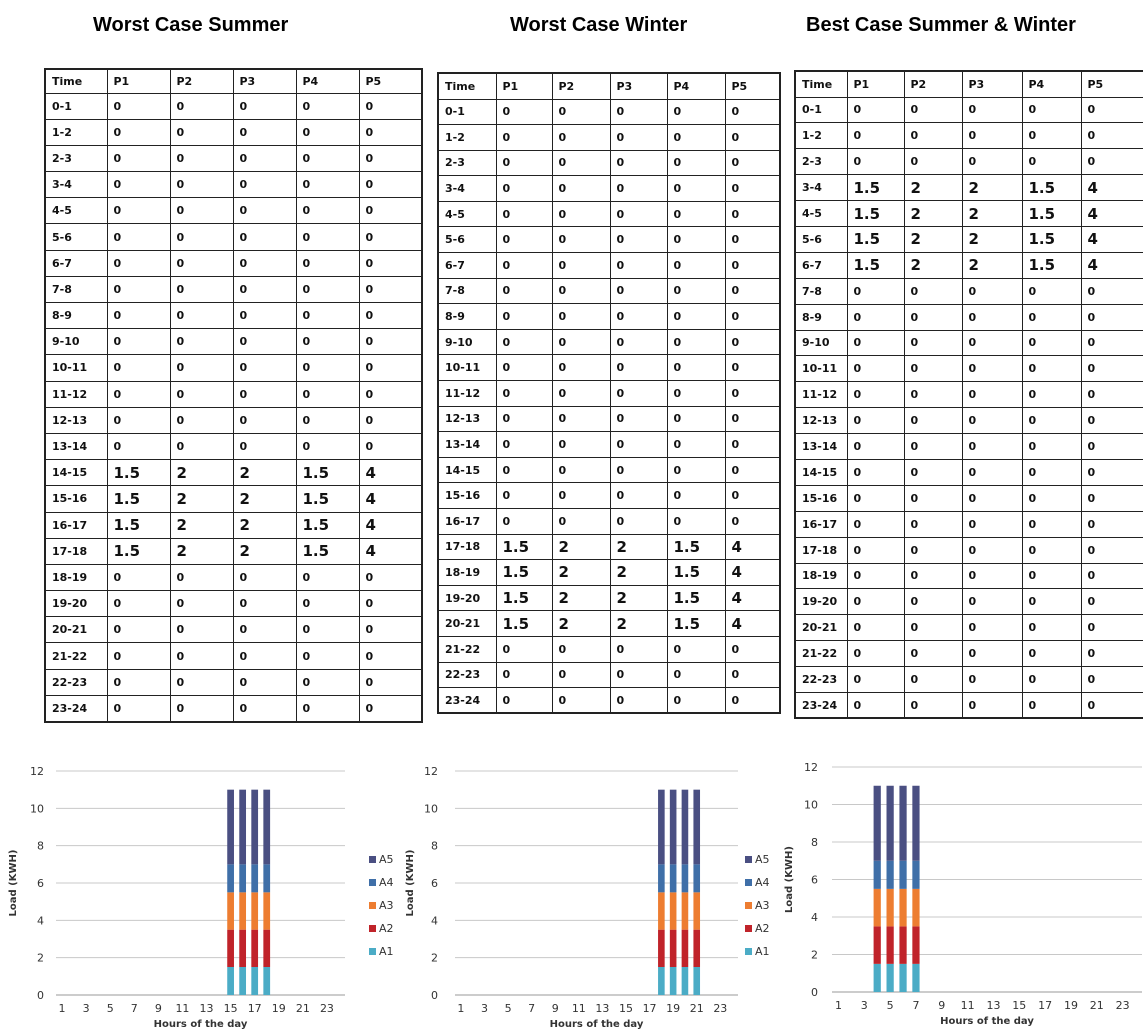  What do you see at coordinates (467, 214) in the screenshot?
I see `time-cell: 4-5` at bounding box center [467, 214].